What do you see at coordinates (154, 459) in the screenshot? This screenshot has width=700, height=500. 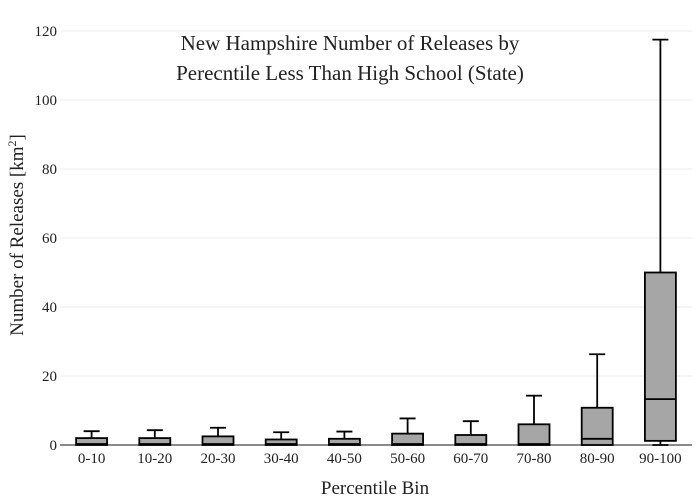 I see `x-tick-label-10-20: 10-20` at bounding box center [154, 459].